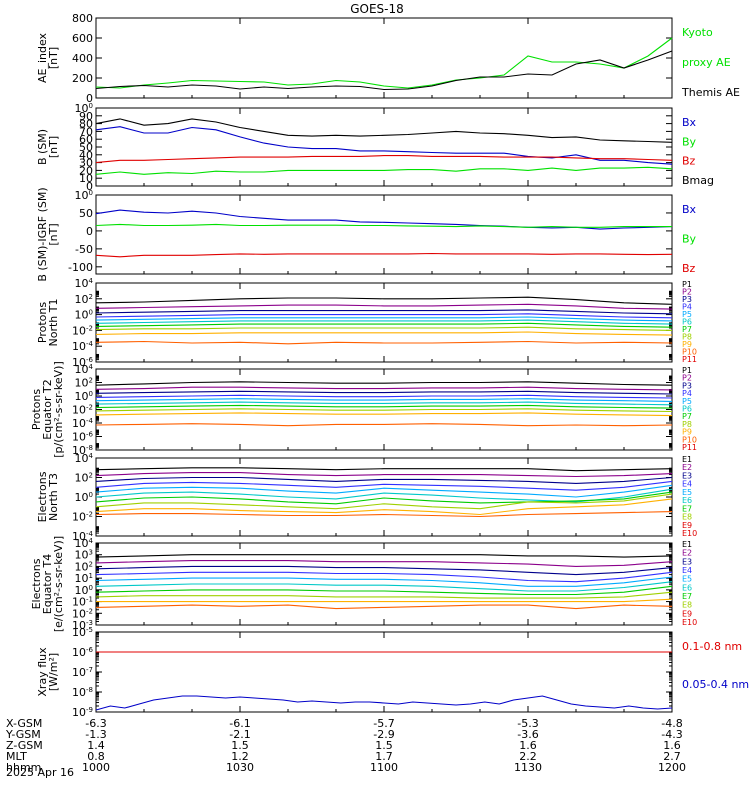  Describe the element at coordinates (82, 625) in the screenshot. I see `y-tick-label: 10-3` at that location.